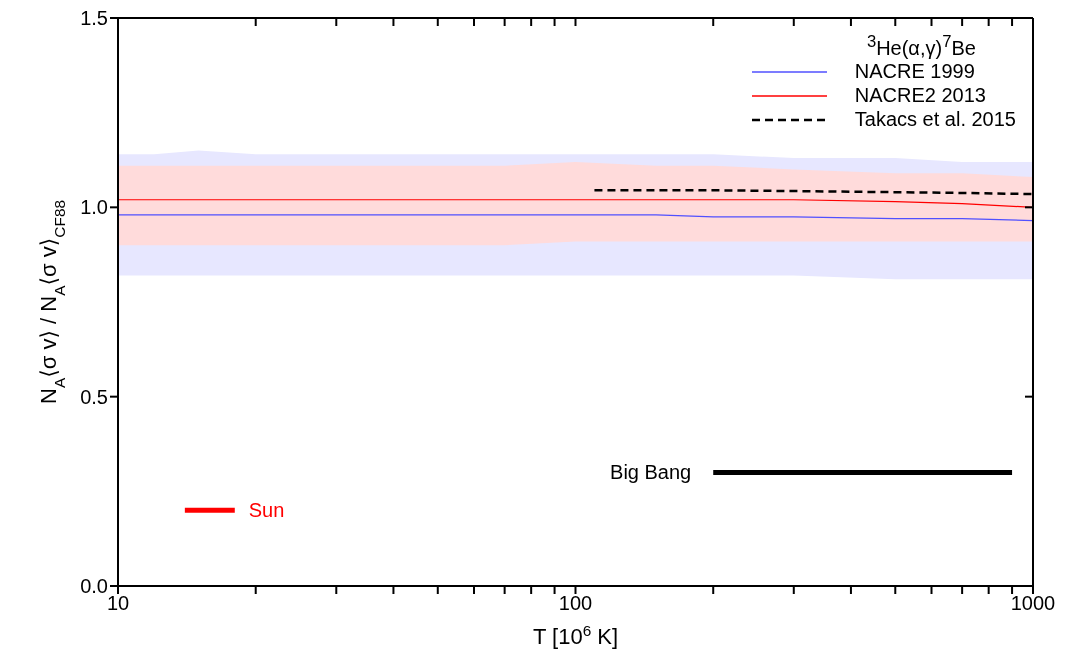  I want to click on legend-label: NACRE2 2013, so click(920, 96).